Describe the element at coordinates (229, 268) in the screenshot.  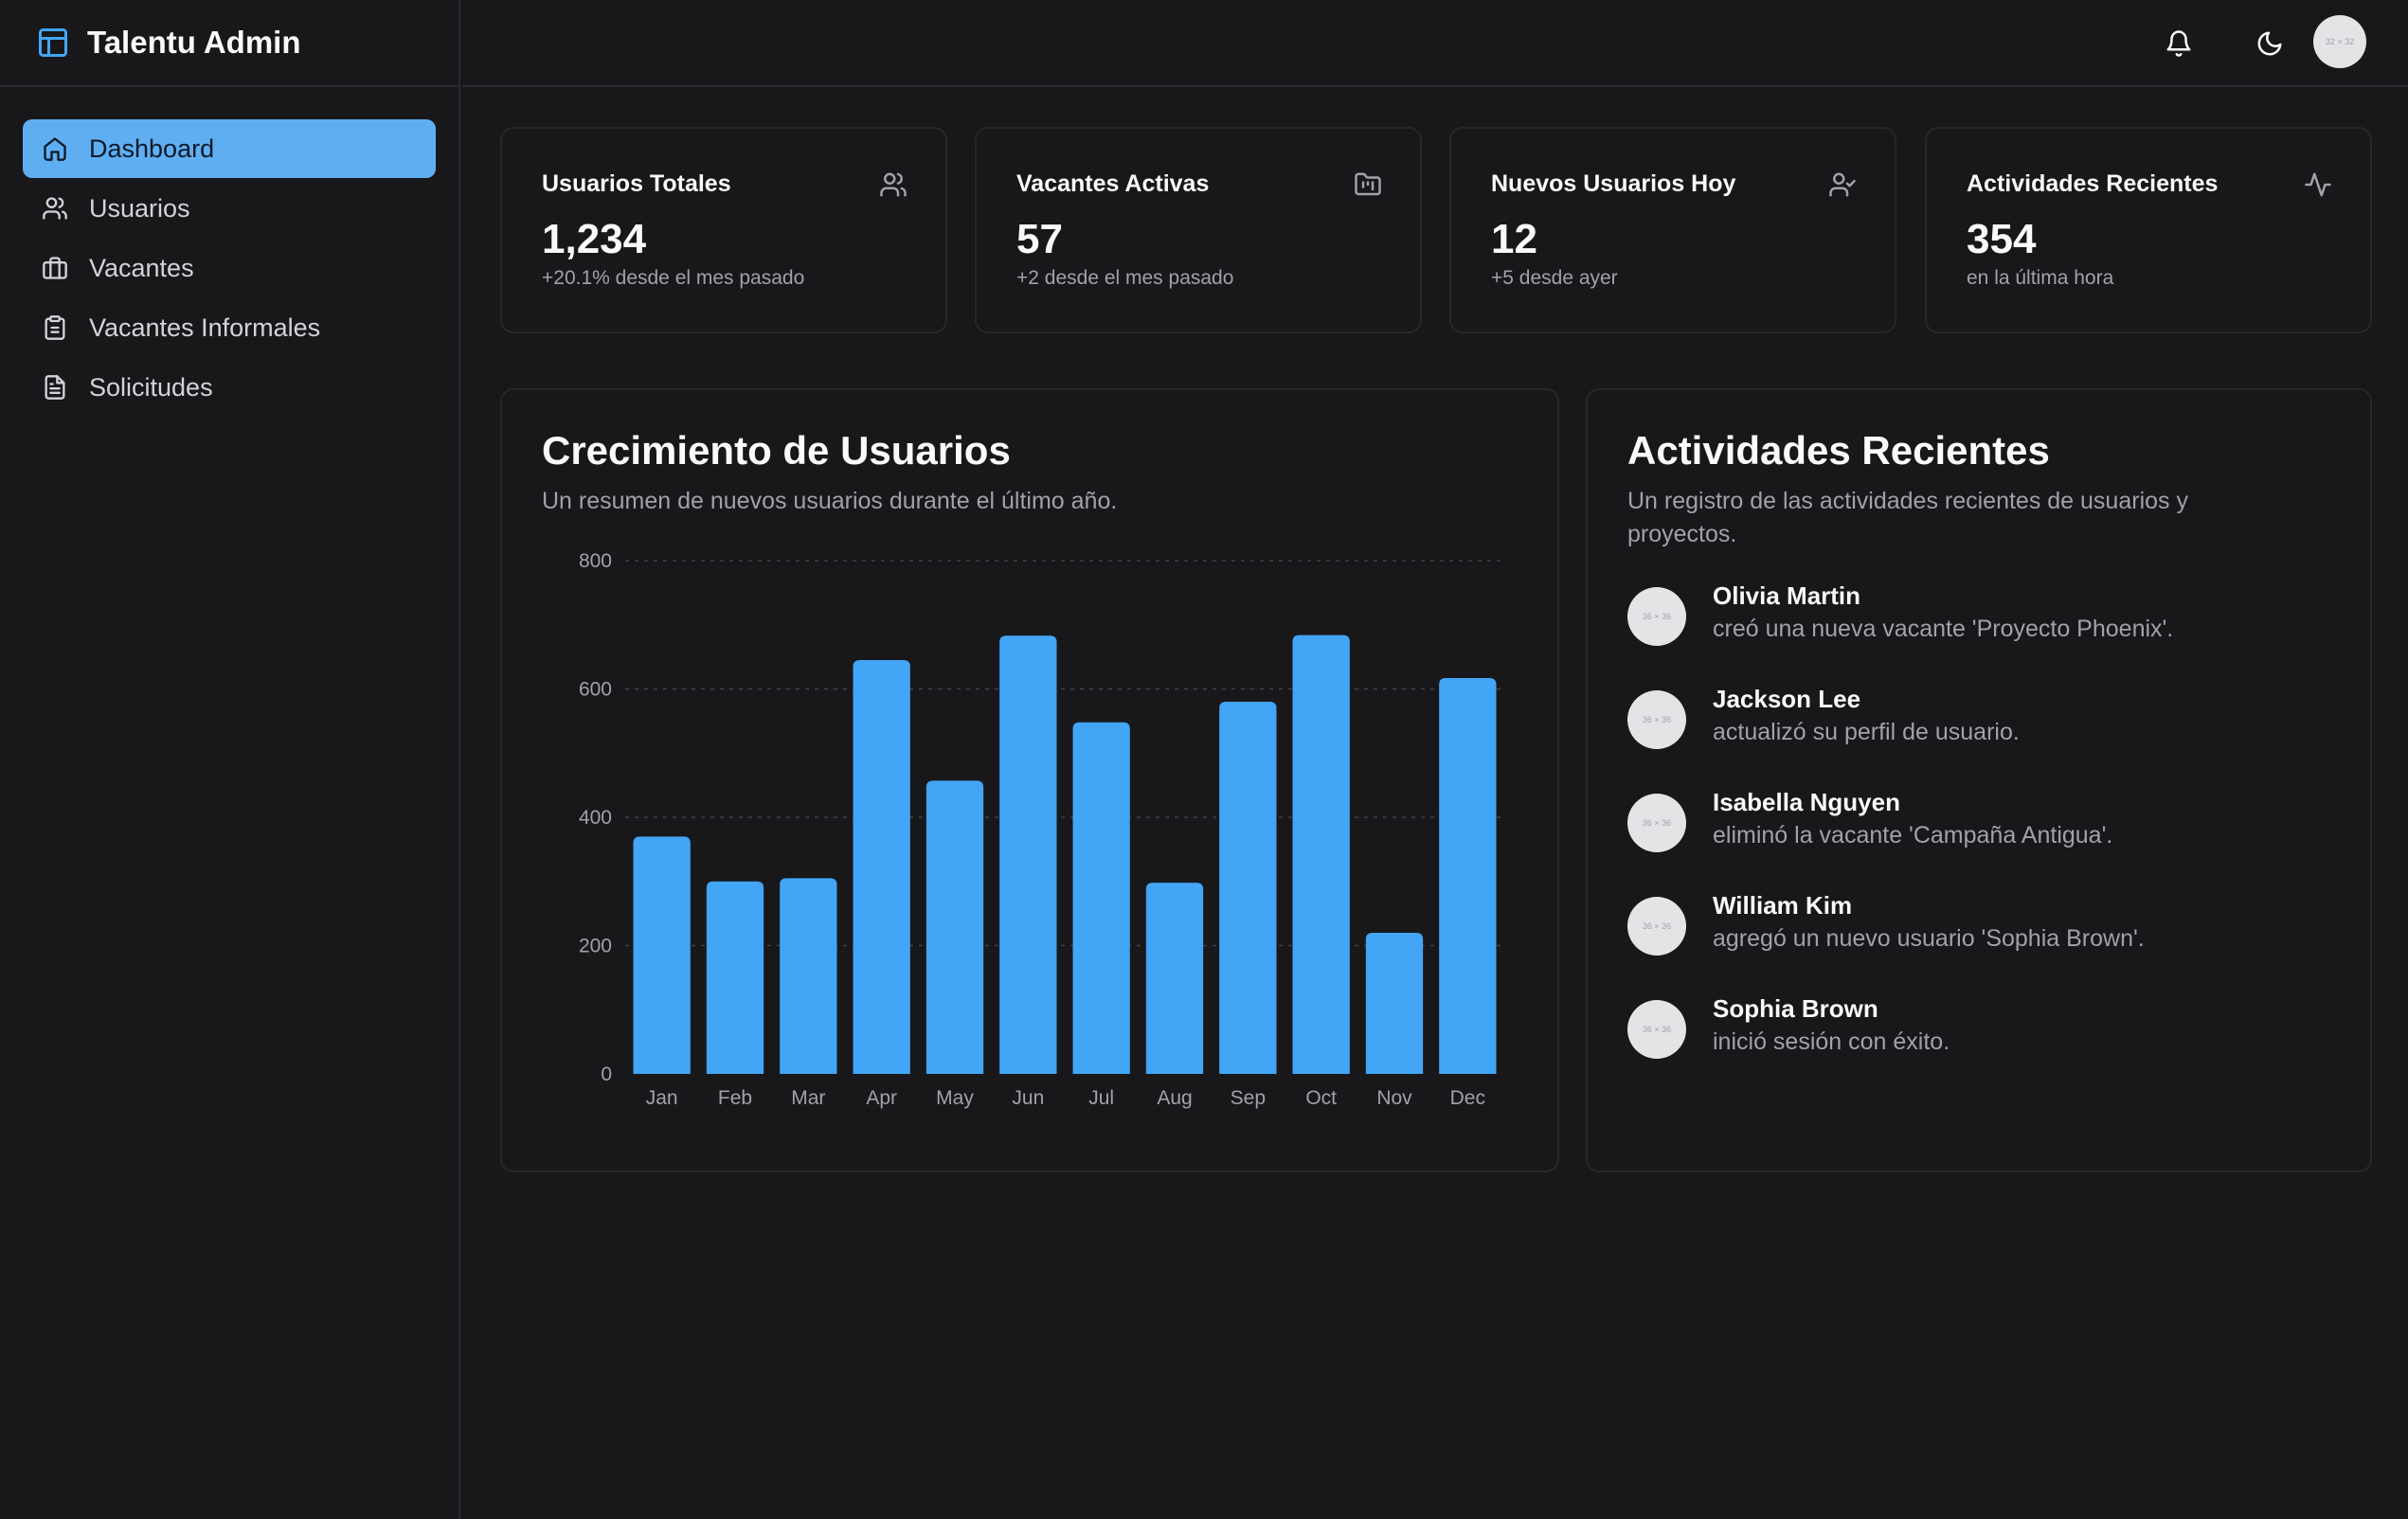
I see `sidebar-item-vacantes: Vacantes` at that location.